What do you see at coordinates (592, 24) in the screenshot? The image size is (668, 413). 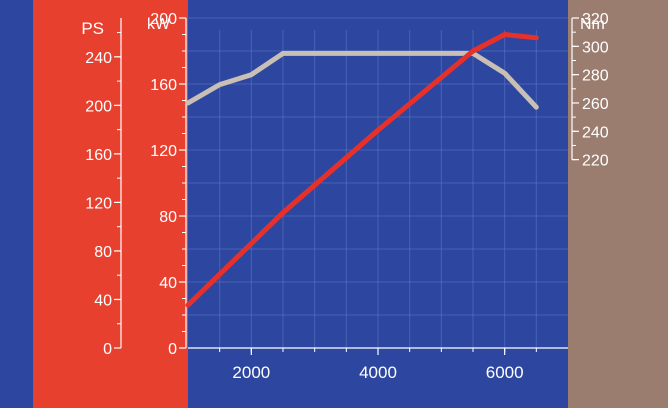 I see `nm-axis-title: Nm` at bounding box center [592, 24].